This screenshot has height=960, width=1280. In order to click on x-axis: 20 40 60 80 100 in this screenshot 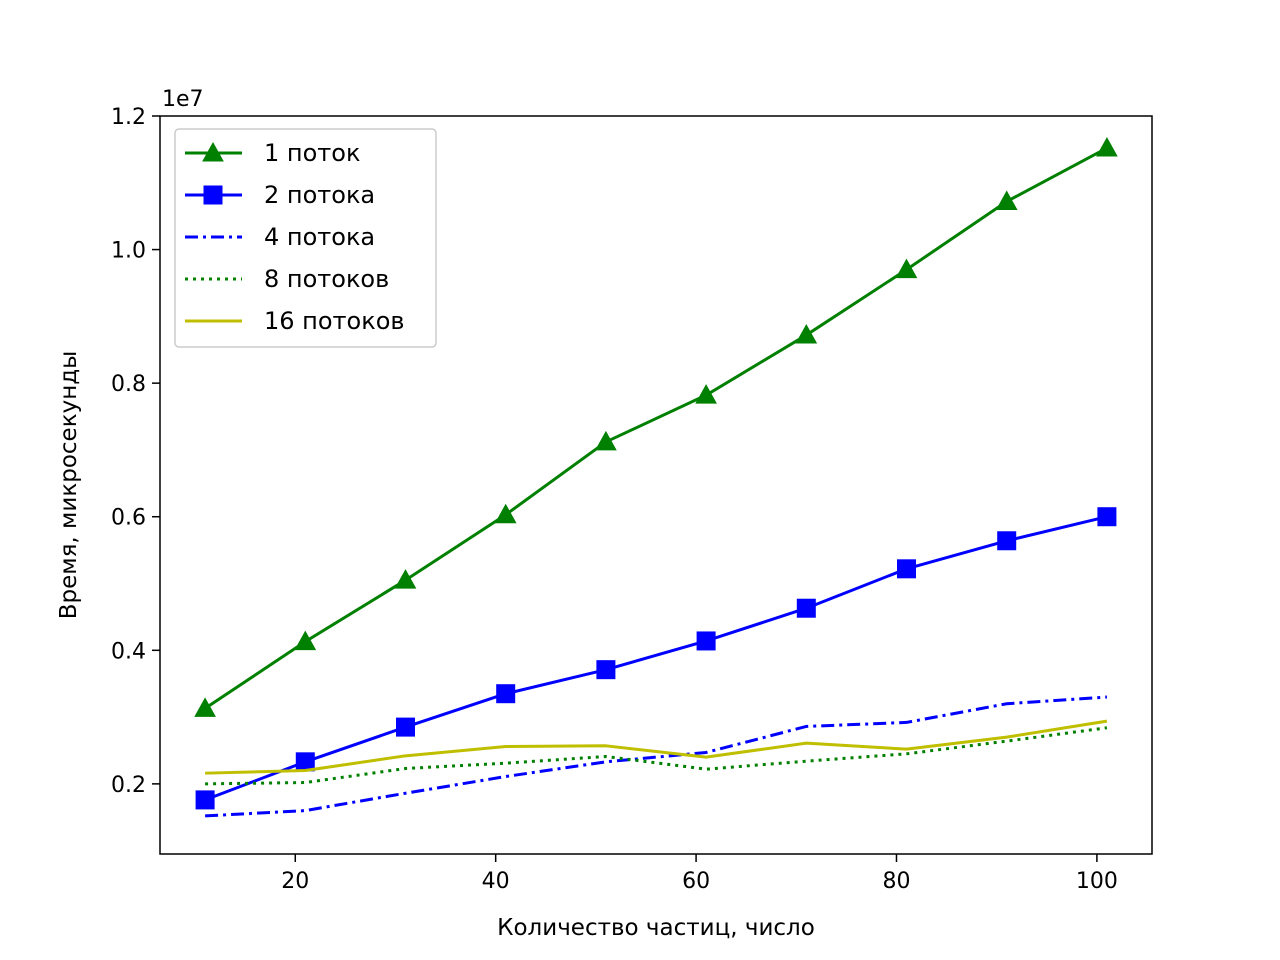, I will do `click(699, 874)`.